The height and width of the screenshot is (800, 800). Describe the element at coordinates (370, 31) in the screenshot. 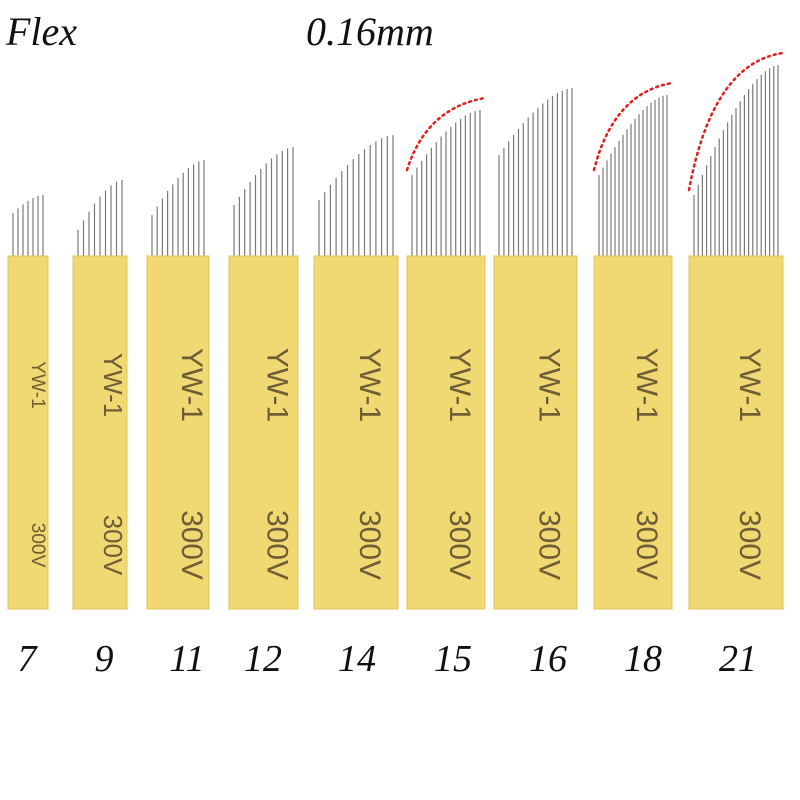

I see `needle-diameter-title: 0.16mm` at that location.